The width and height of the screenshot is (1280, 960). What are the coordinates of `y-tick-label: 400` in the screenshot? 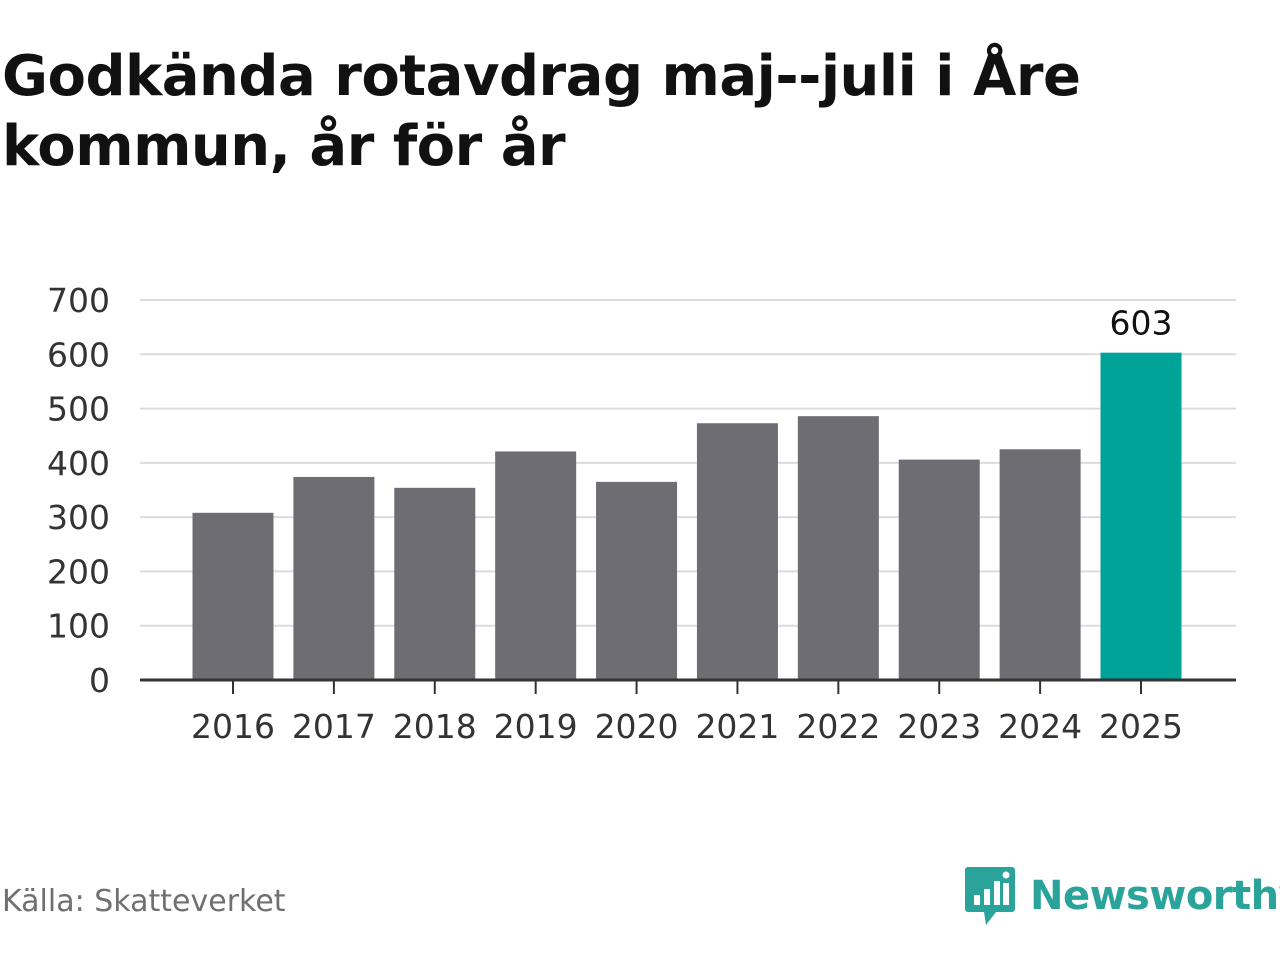 It's located at (78, 463).